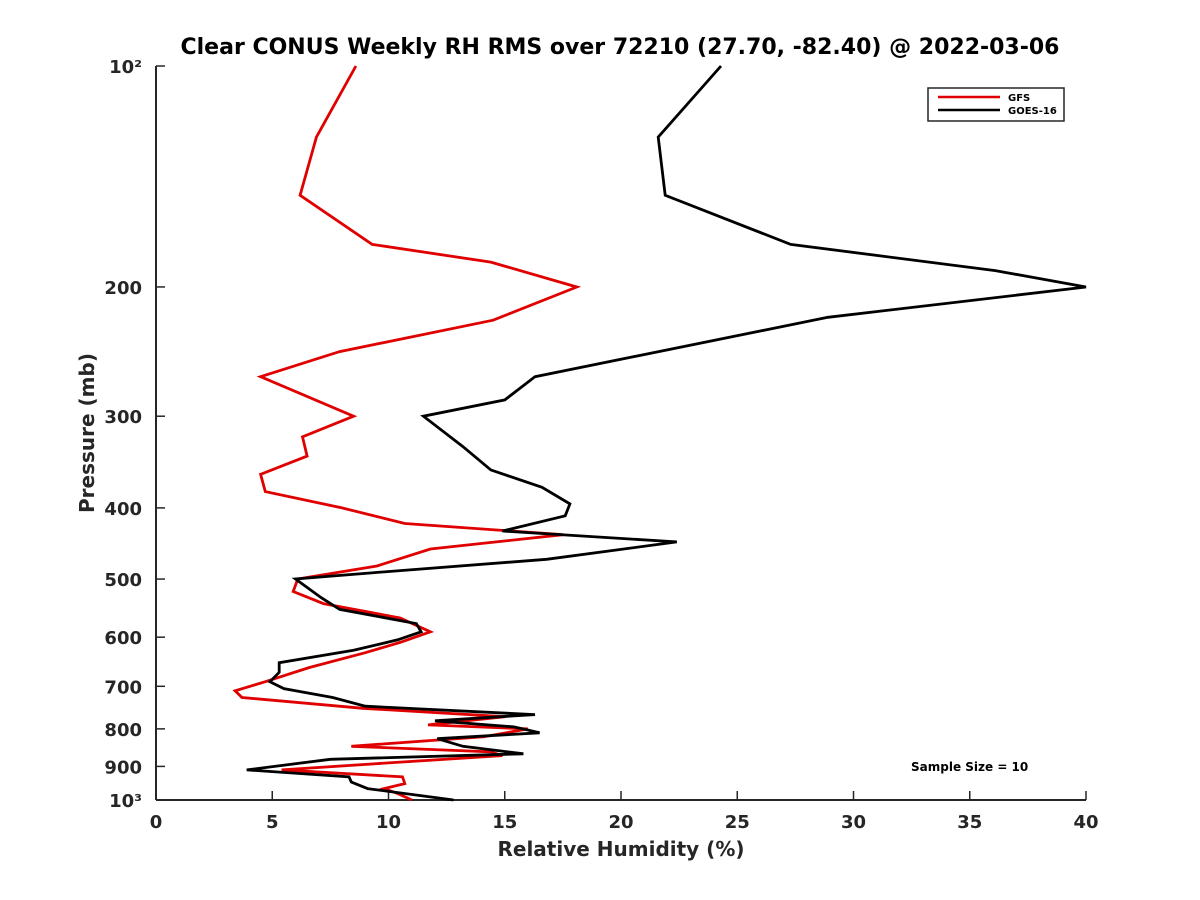 The width and height of the screenshot is (1200, 900). Describe the element at coordinates (737, 822) in the screenshot. I see `x-tick-label: 25` at that location.